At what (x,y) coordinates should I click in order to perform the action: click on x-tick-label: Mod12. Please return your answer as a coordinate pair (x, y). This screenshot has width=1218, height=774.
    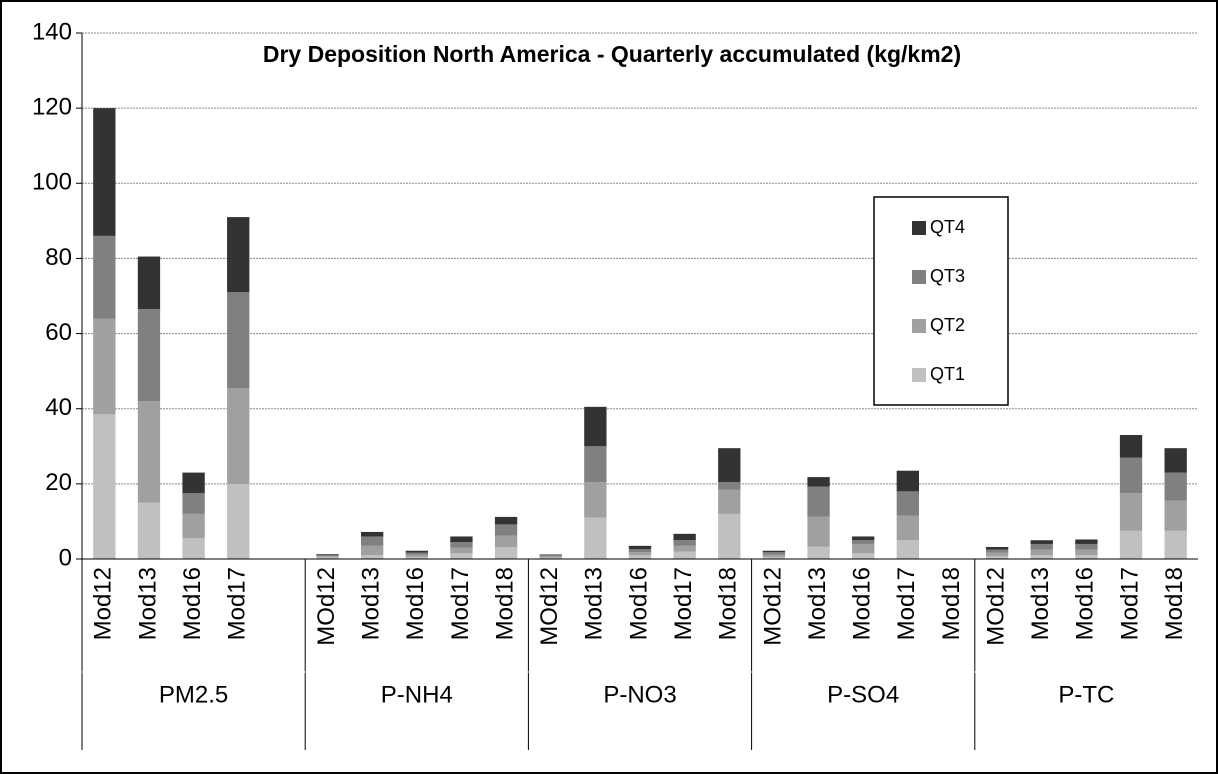
    Looking at the image, I should click on (103, 603).